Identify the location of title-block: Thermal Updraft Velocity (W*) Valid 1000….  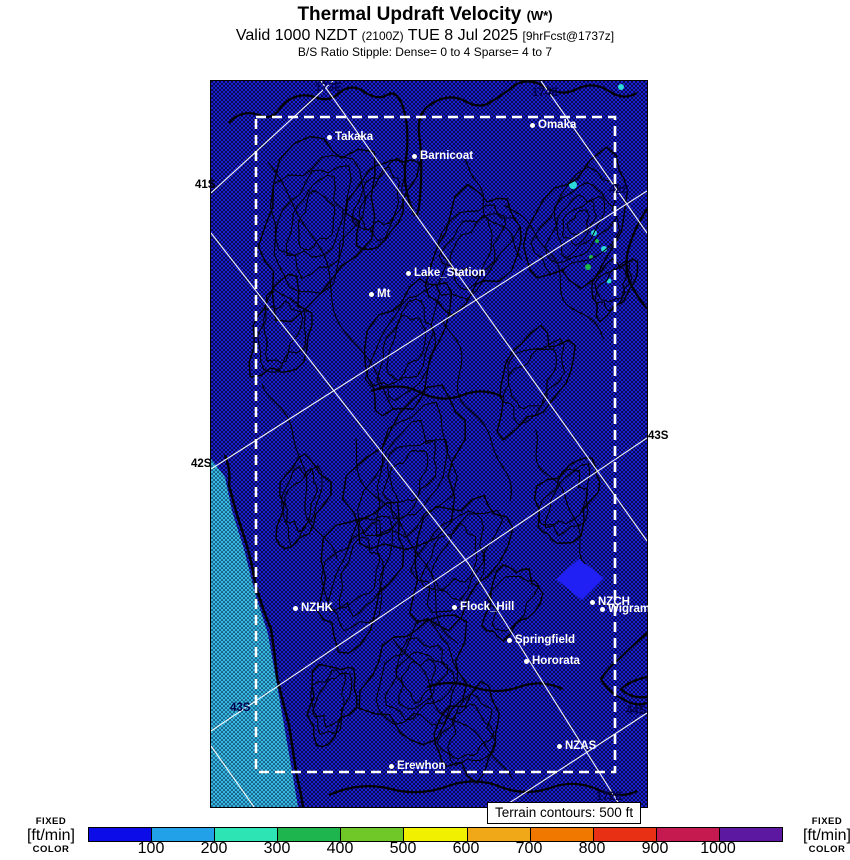
(425, 31).